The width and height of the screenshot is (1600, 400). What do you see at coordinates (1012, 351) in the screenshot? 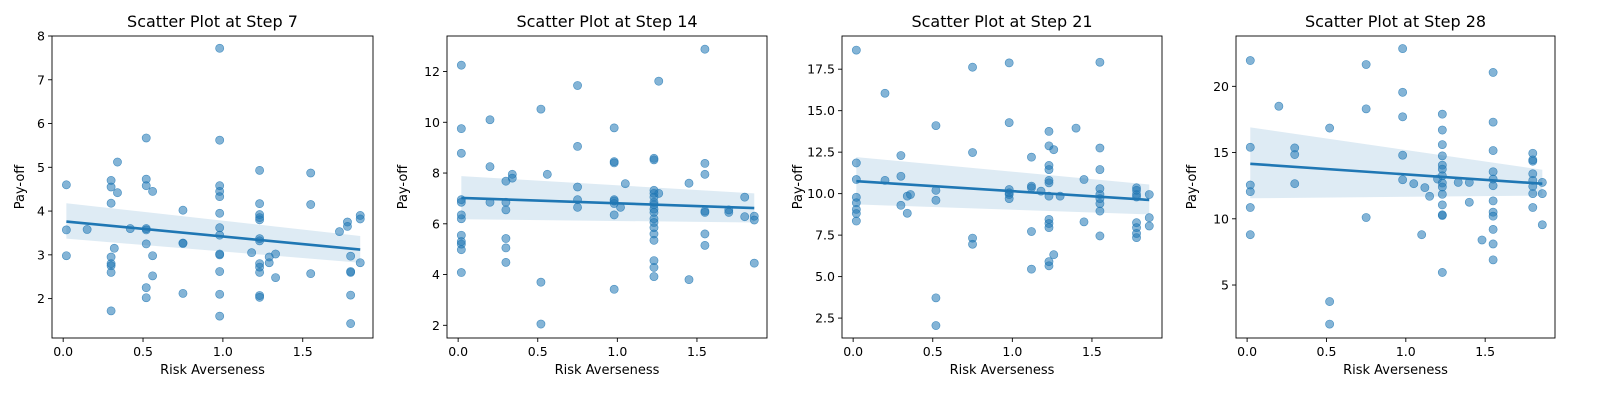
I see `x-tick-label: 1.0` at bounding box center [1012, 351].